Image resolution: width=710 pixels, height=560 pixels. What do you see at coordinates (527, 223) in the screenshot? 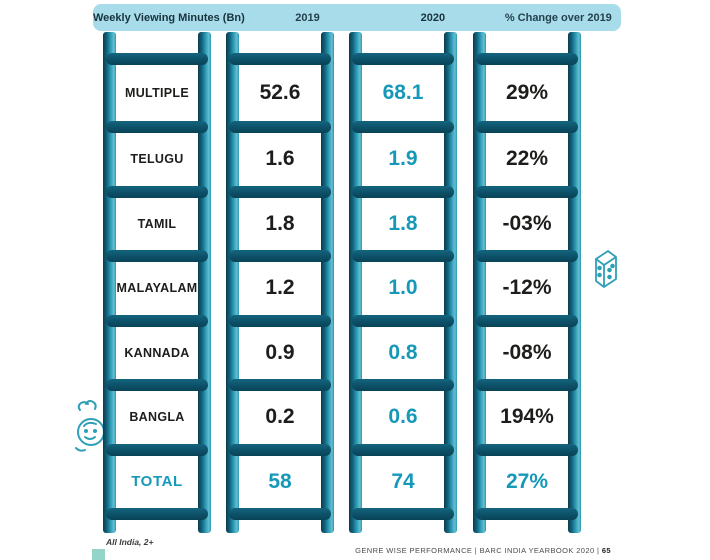
I see `pct-change-cell: -03%` at bounding box center [527, 223].